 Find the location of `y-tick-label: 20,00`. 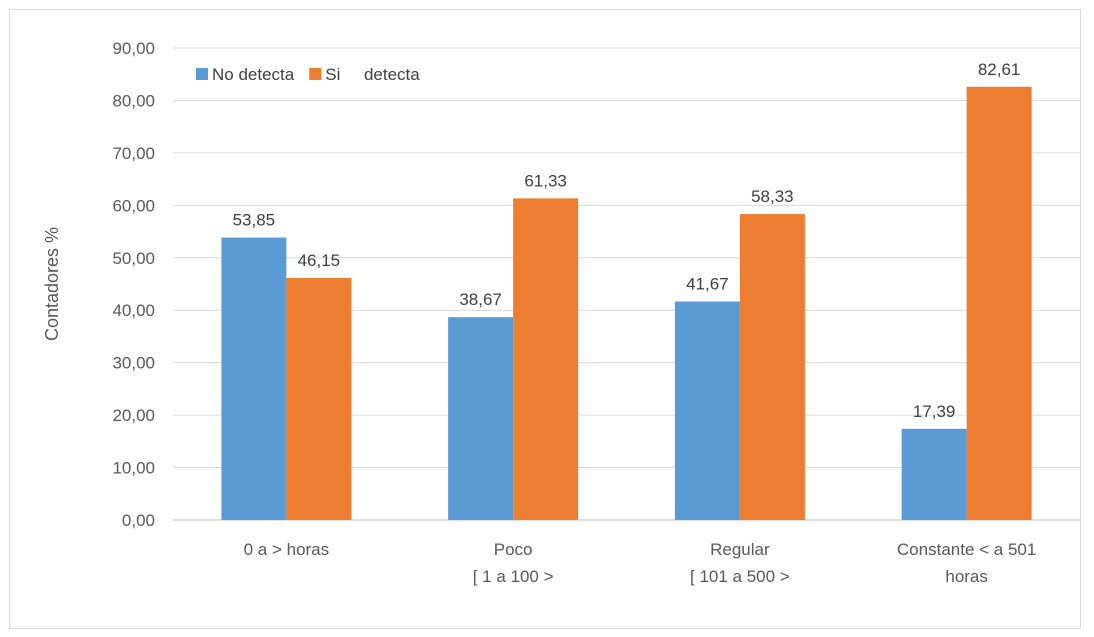

y-tick-label: 20,00 is located at coordinates (133, 415).